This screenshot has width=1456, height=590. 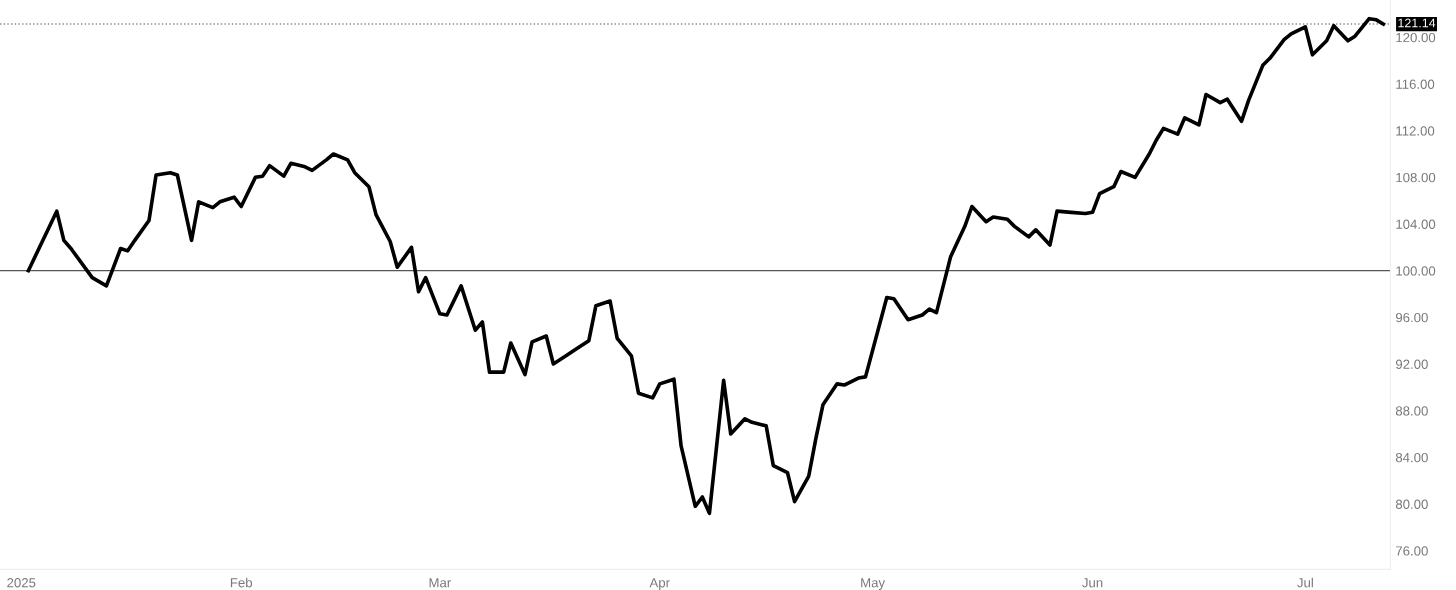 I want to click on x-tick-label: Feb, so click(x=241, y=582).